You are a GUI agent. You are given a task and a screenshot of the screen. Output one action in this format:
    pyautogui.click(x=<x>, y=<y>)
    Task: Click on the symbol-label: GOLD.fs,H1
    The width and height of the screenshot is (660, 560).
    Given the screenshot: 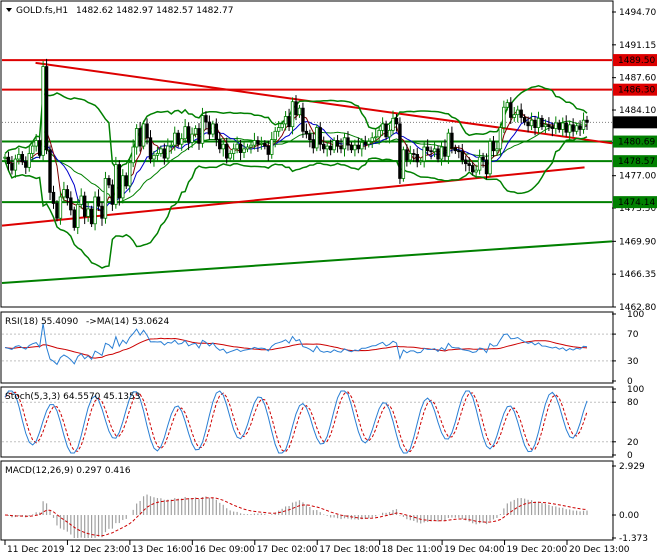 What is the action you would take?
    pyautogui.click(x=42, y=11)
    